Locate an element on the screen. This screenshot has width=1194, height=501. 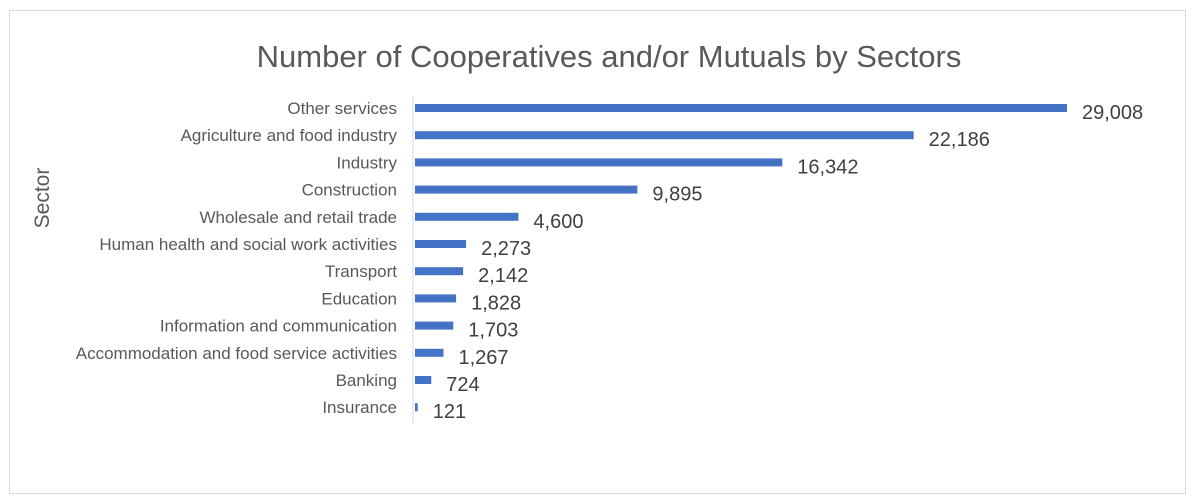
data-label: 16,342 is located at coordinates (827, 167).